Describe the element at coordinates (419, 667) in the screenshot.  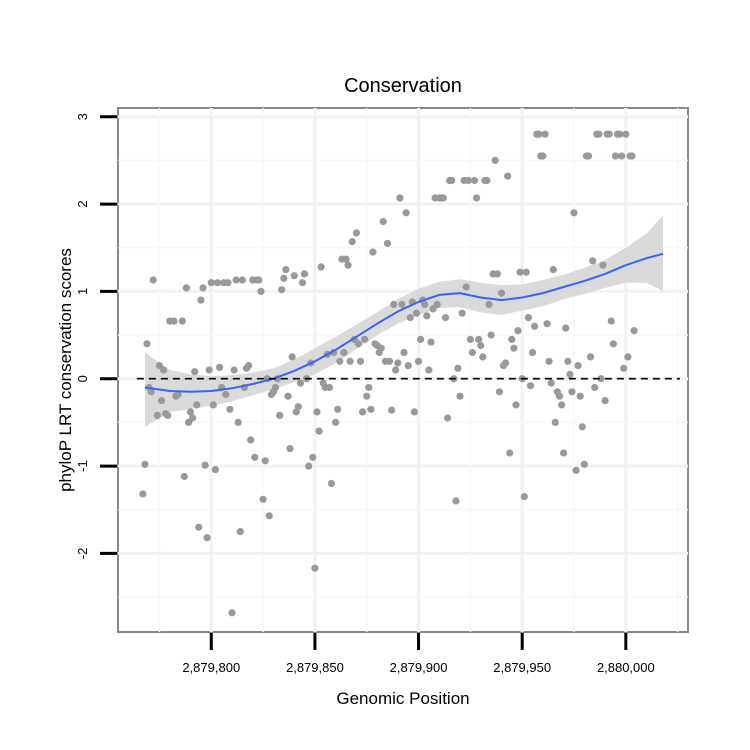
I see `x-tick-label: 2,879,900` at that location.